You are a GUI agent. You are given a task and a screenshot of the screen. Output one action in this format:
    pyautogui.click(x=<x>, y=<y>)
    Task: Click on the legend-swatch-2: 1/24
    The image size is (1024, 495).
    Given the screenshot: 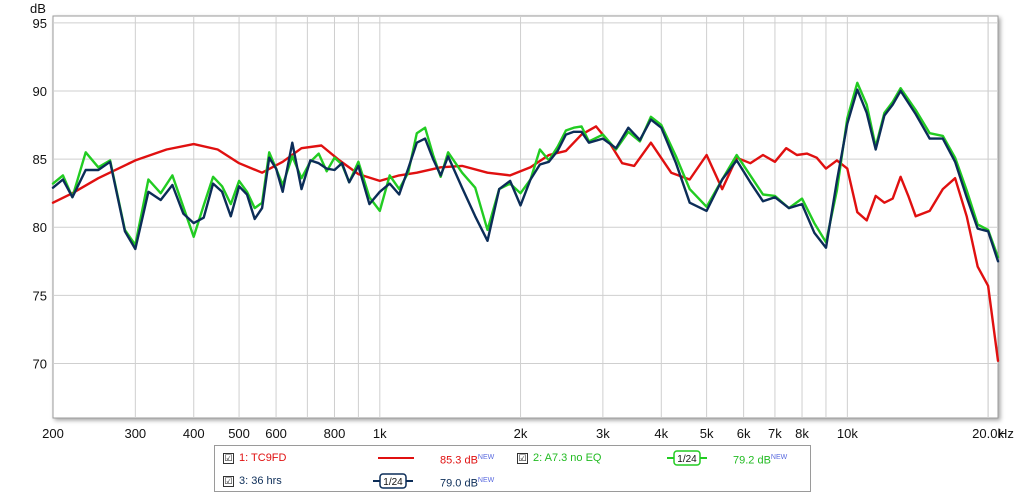 What is the action you would take?
    pyautogui.click(x=687, y=458)
    